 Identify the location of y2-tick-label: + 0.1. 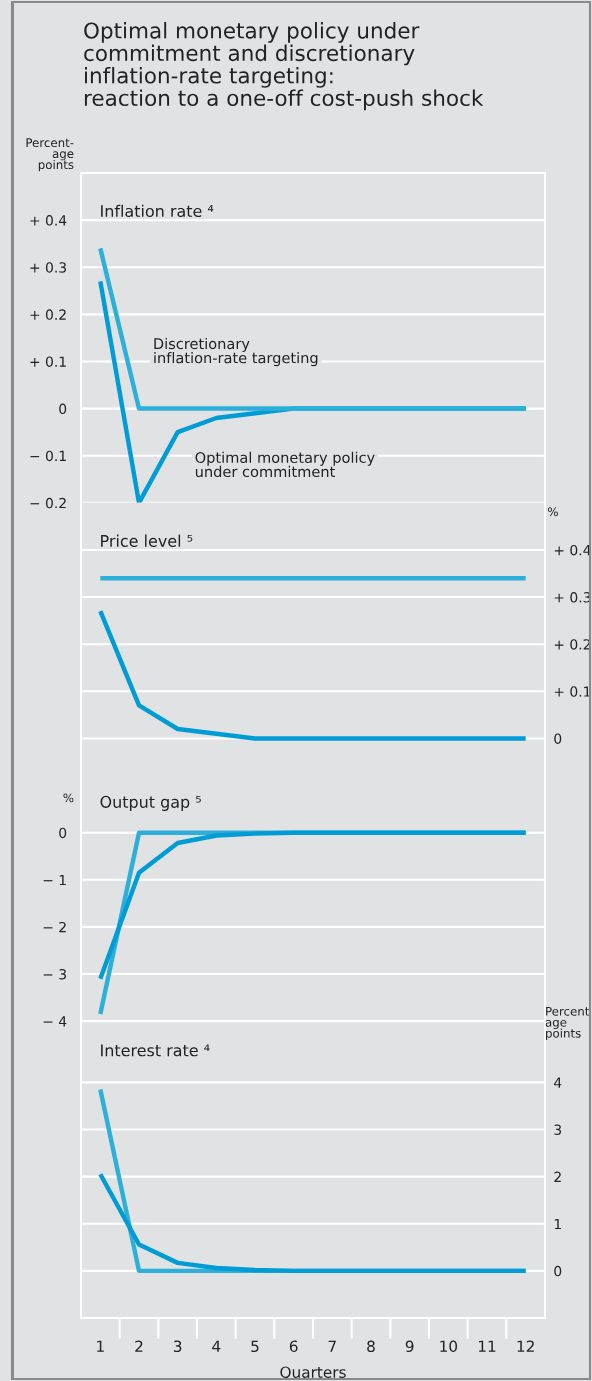
(572, 691).